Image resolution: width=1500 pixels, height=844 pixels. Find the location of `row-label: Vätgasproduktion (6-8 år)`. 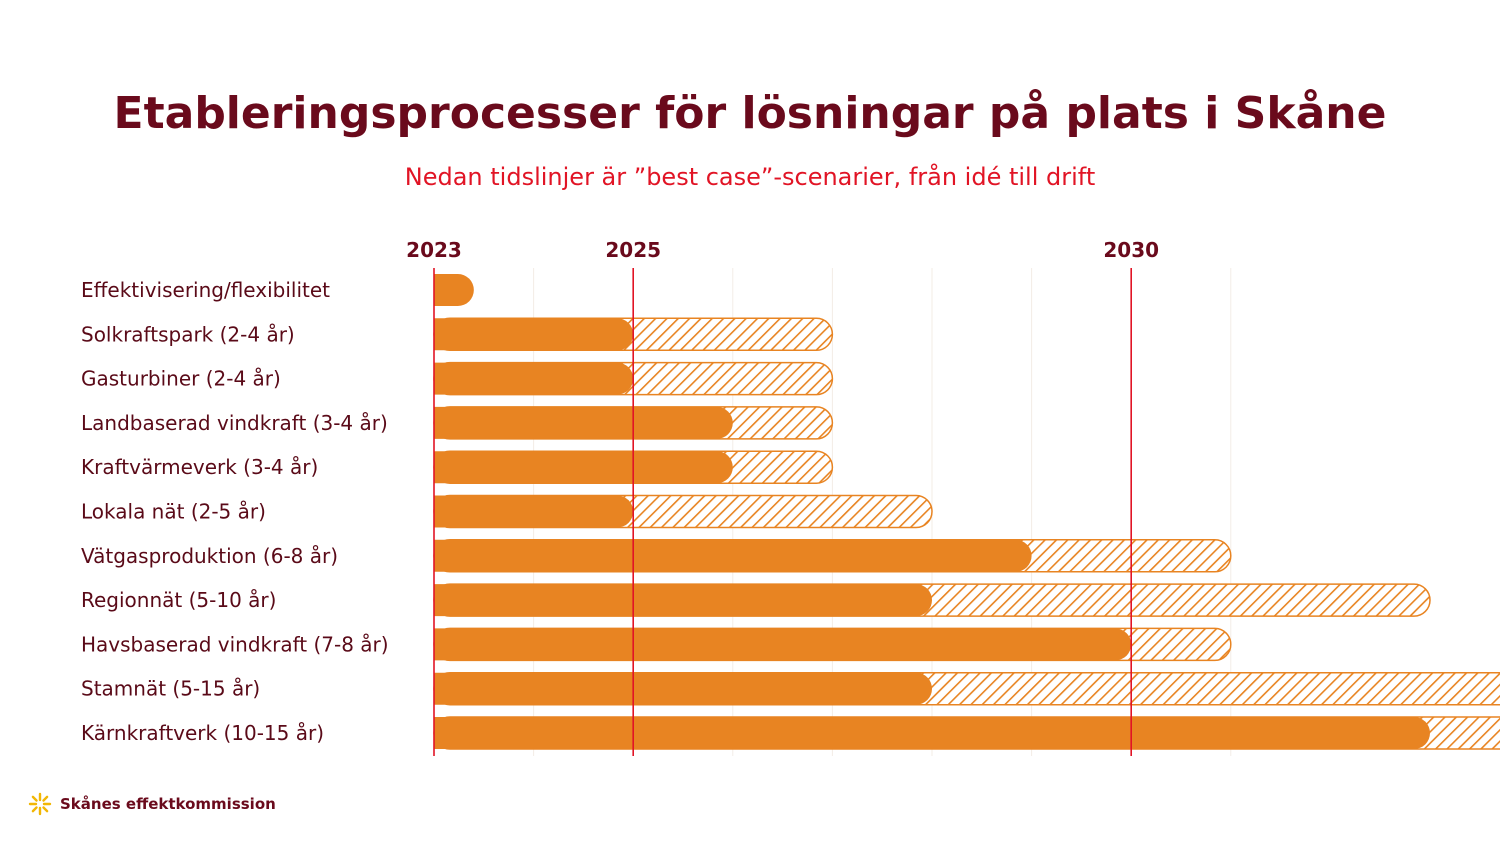

row-label: Vätgasproduktion (6-8 år) is located at coordinates (209, 556).